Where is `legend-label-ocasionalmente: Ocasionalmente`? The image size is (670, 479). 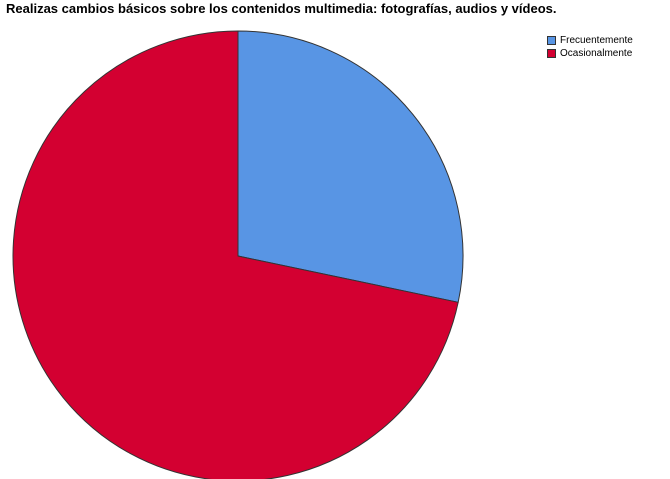
legend-label-ocasionalmente: Ocasionalmente is located at coordinates (596, 53).